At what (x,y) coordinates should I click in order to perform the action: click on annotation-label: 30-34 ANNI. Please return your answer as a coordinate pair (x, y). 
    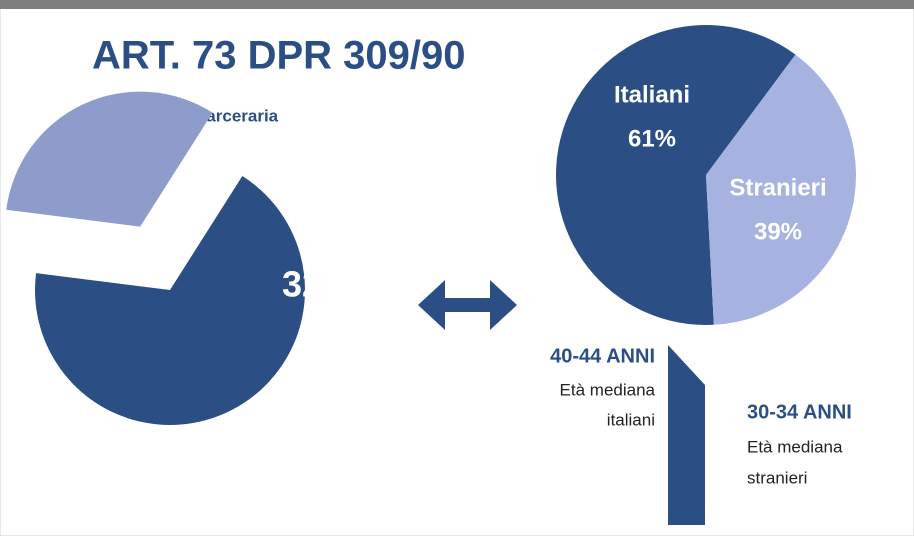
    Looking at the image, I should click on (799, 412).